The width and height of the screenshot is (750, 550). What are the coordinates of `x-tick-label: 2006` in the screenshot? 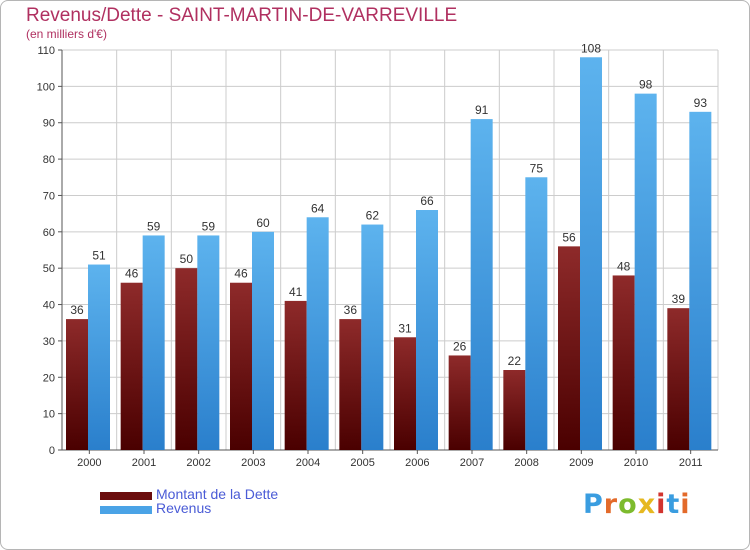 It's located at (417, 463).